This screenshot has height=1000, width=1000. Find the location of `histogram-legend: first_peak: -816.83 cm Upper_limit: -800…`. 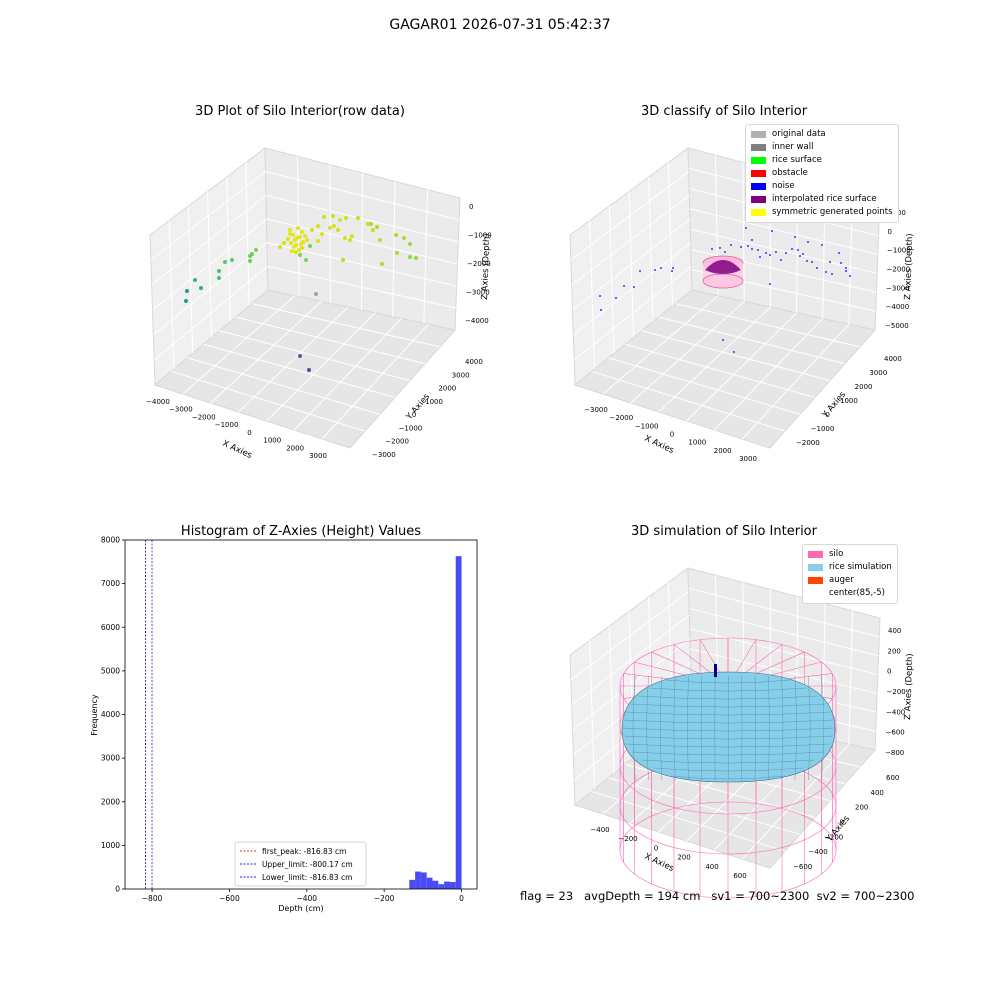

histogram-legend: first_peak: -816.83 cm Upper_limit: -800… is located at coordinates (300, 864).